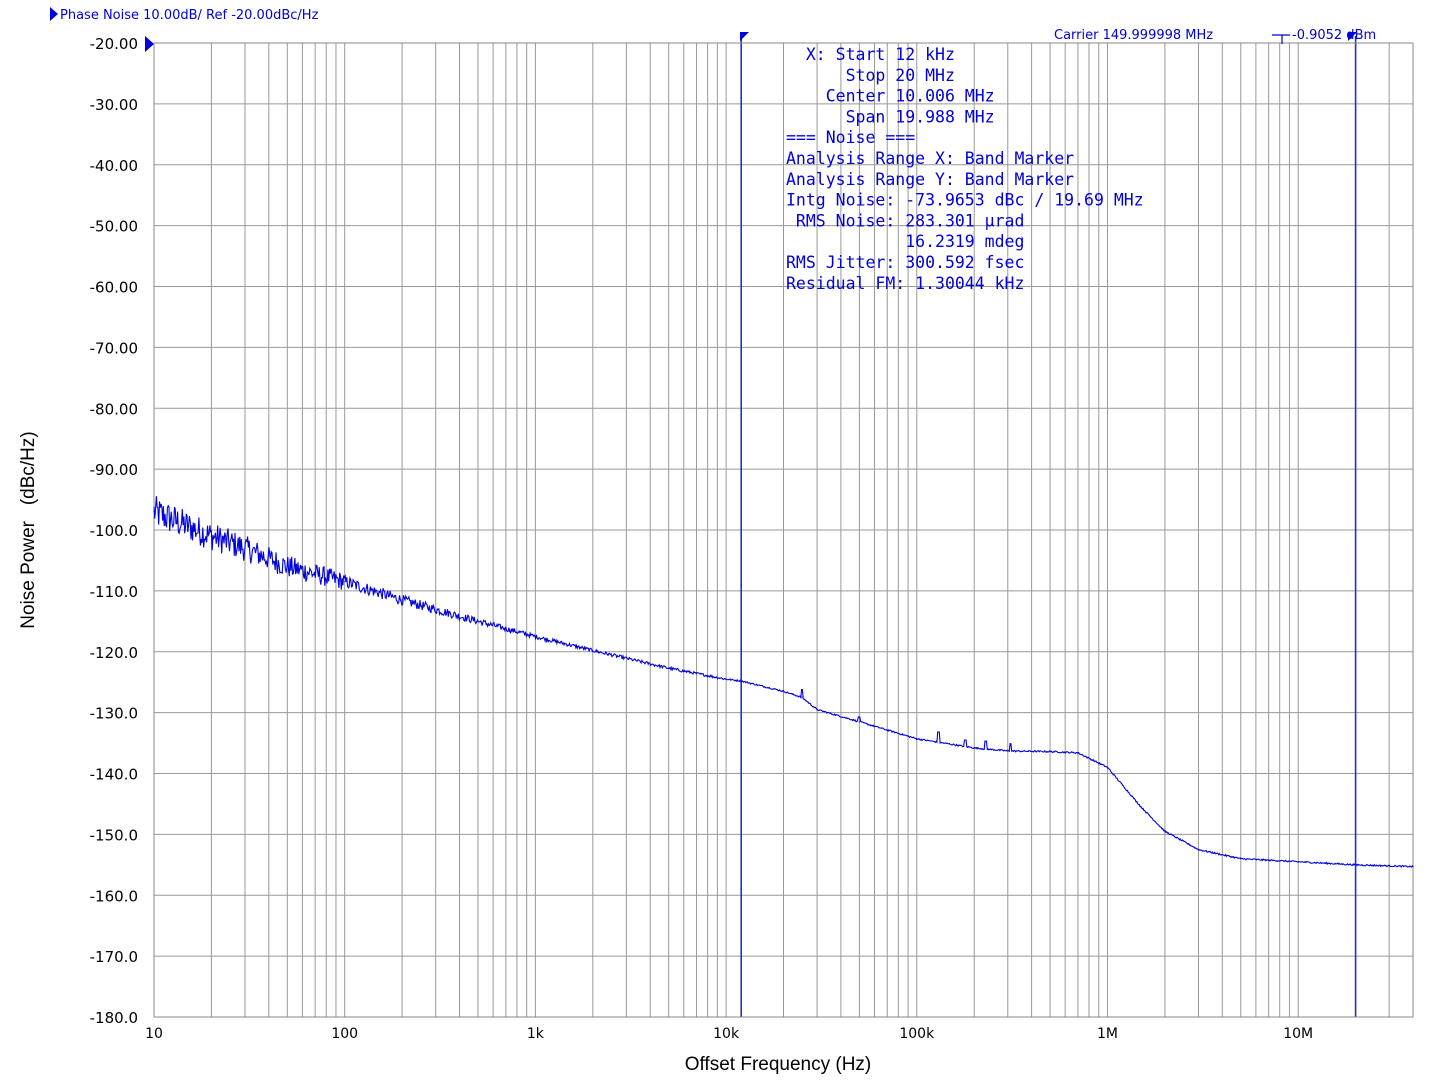 The height and width of the screenshot is (1084, 1429). What do you see at coordinates (905, 262) in the screenshot?
I see `annotation-line: RMS Jitter: 300.592 fsec` at bounding box center [905, 262].